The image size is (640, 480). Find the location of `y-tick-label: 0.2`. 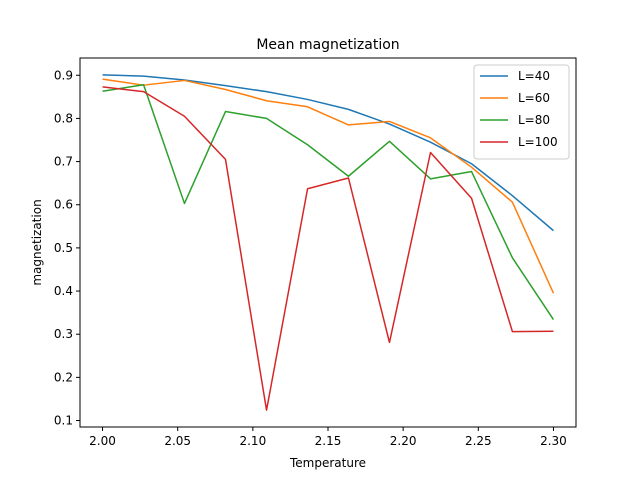

y-tick-label: 0.2 is located at coordinates (63, 377).